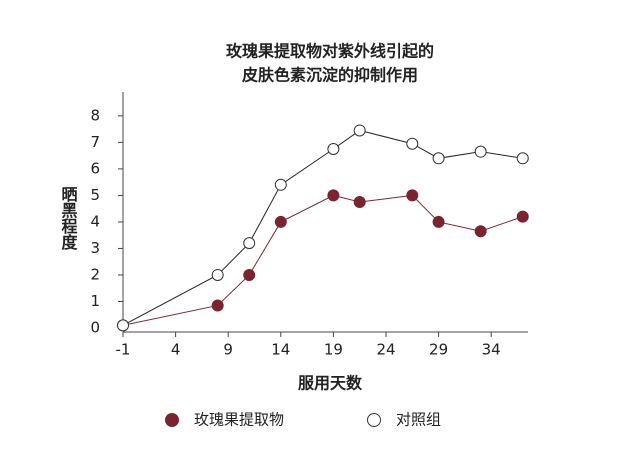 This screenshot has height=455, width=640. Describe the element at coordinates (330, 383) in the screenshot. I see `x-axis-label: 服用天数` at that location.